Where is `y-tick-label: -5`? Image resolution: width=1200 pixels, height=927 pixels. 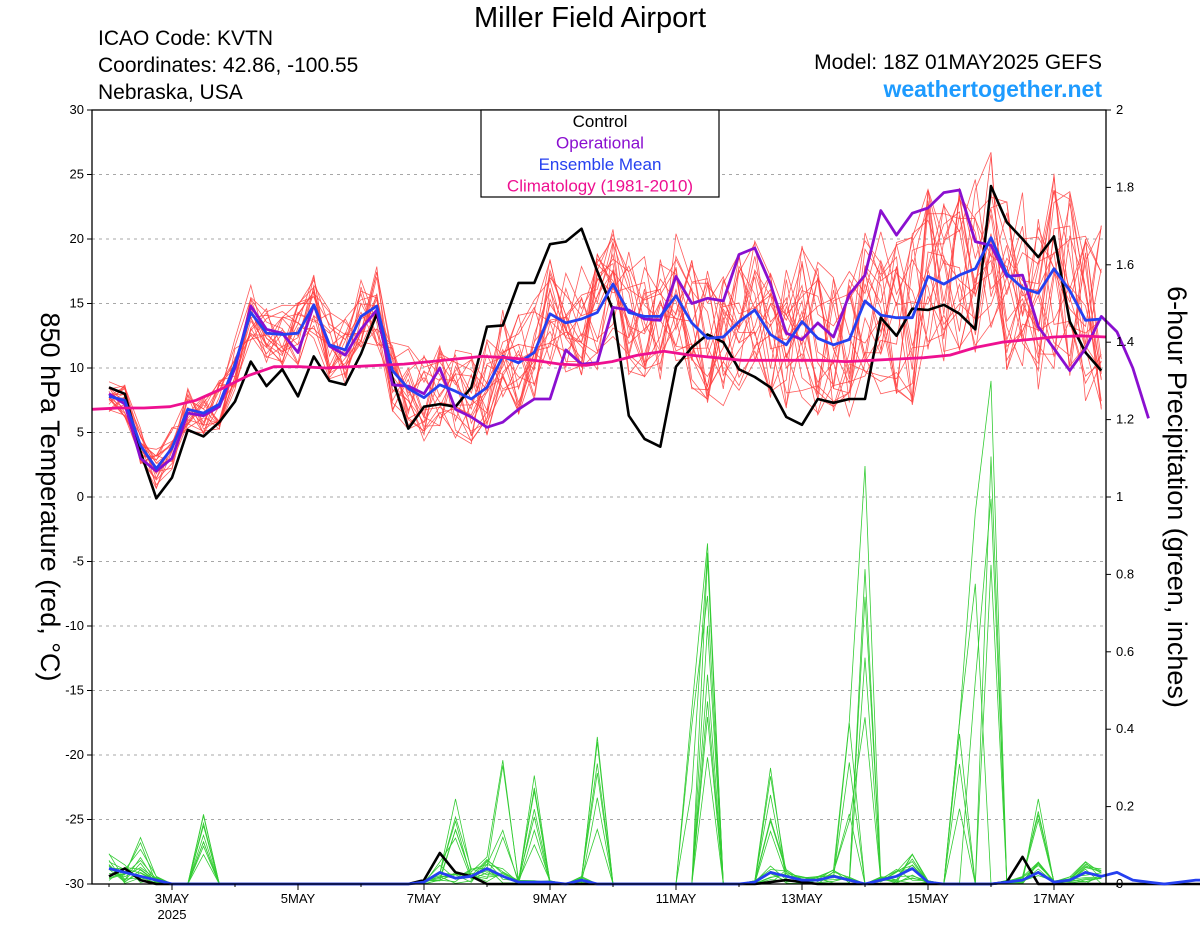
y-tick-label: -5 is located at coordinates (78, 561).